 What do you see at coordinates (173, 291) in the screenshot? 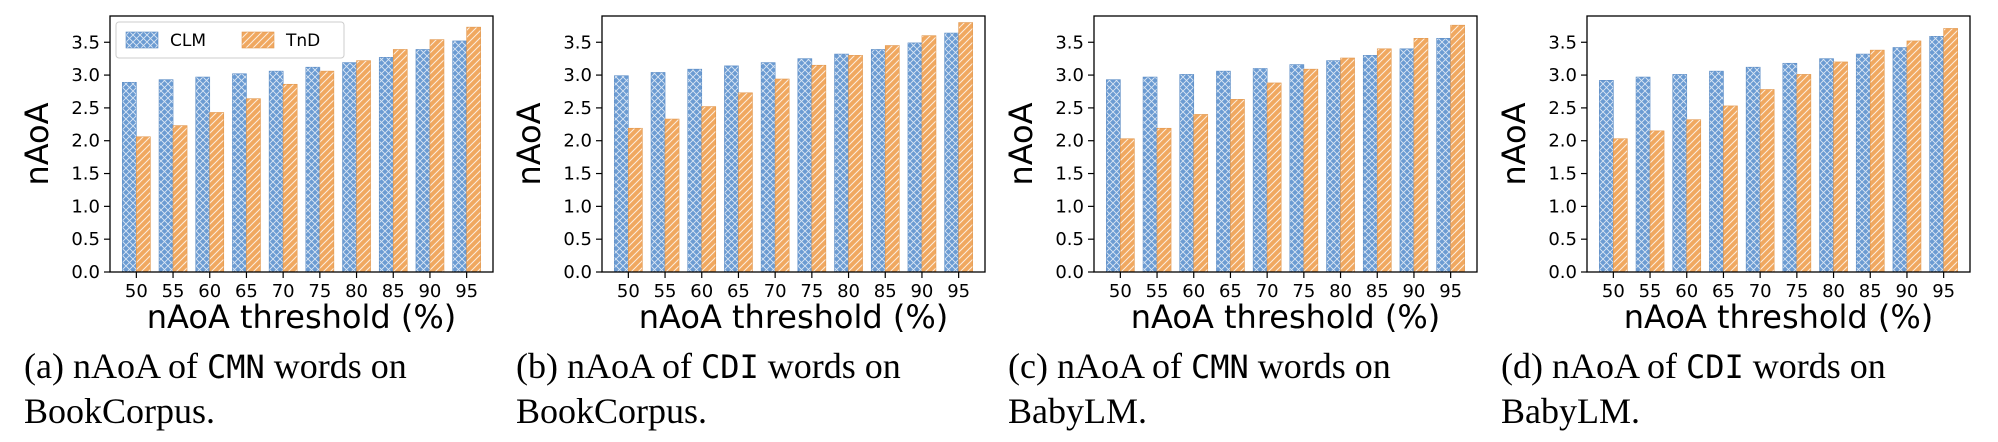
I see `x-tick-label: 55` at bounding box center [173, 291].